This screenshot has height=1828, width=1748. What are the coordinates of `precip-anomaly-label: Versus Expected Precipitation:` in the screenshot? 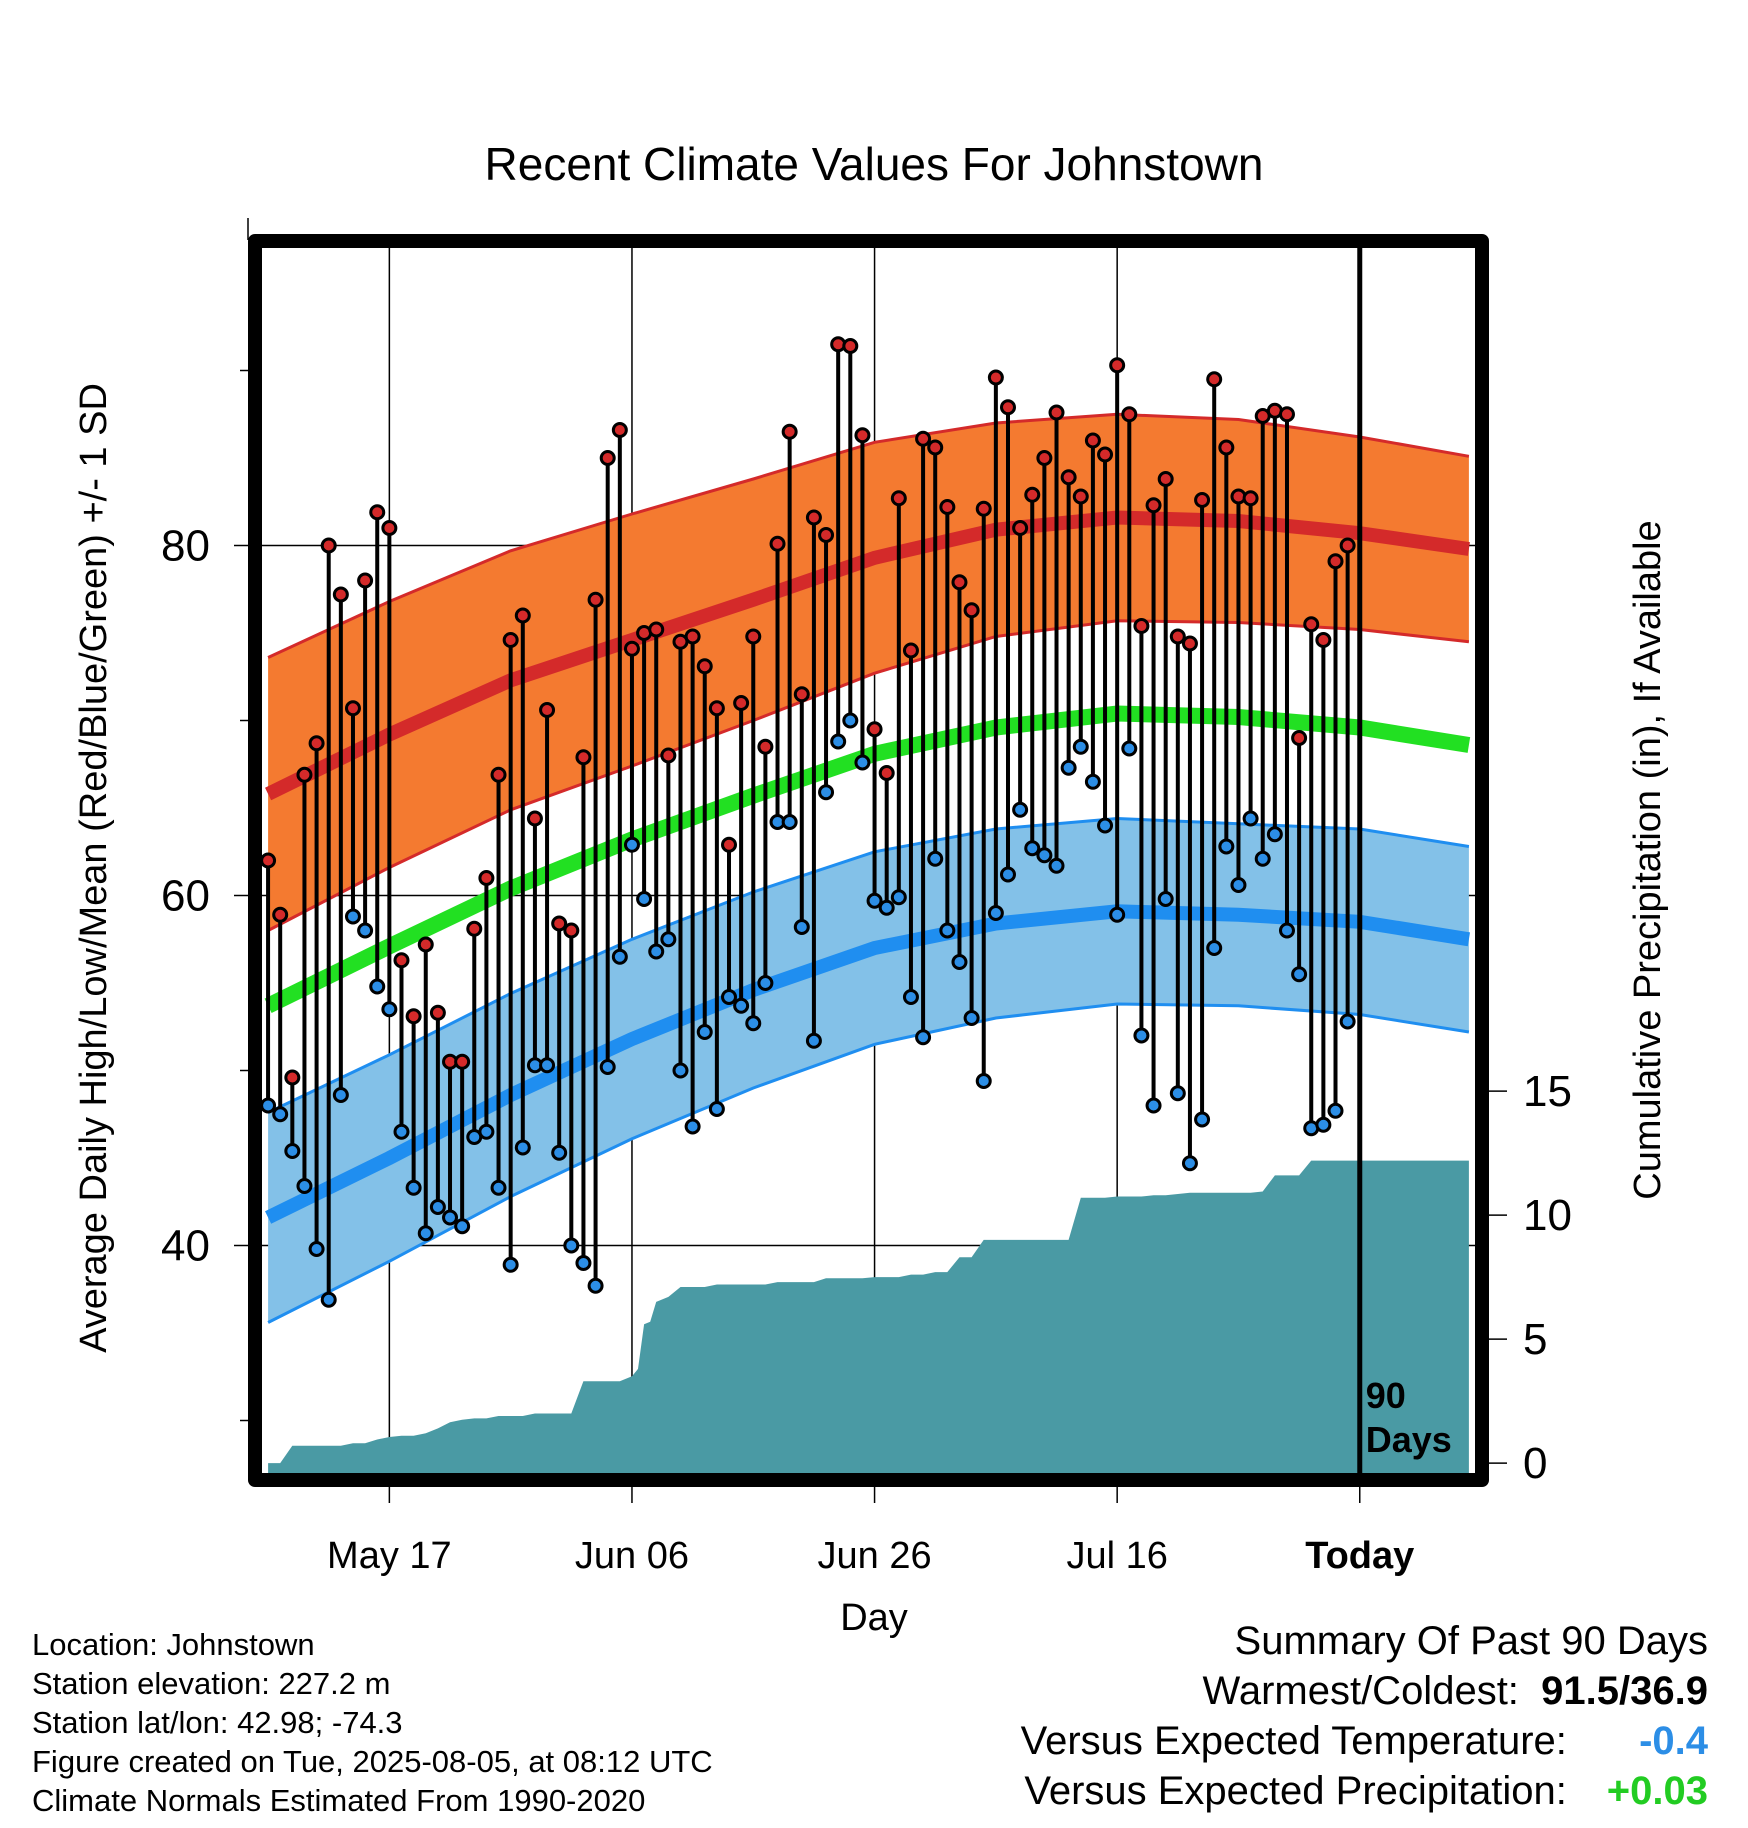 It's located at (1295, 1791).